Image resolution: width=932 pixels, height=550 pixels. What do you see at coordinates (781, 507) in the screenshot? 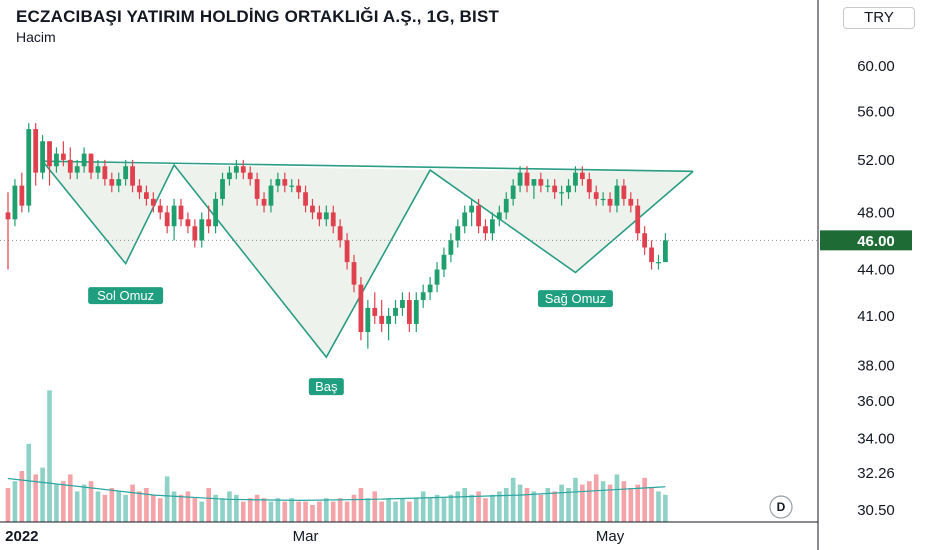
I see `data-window-button: D` at bounding box center [781, 507].